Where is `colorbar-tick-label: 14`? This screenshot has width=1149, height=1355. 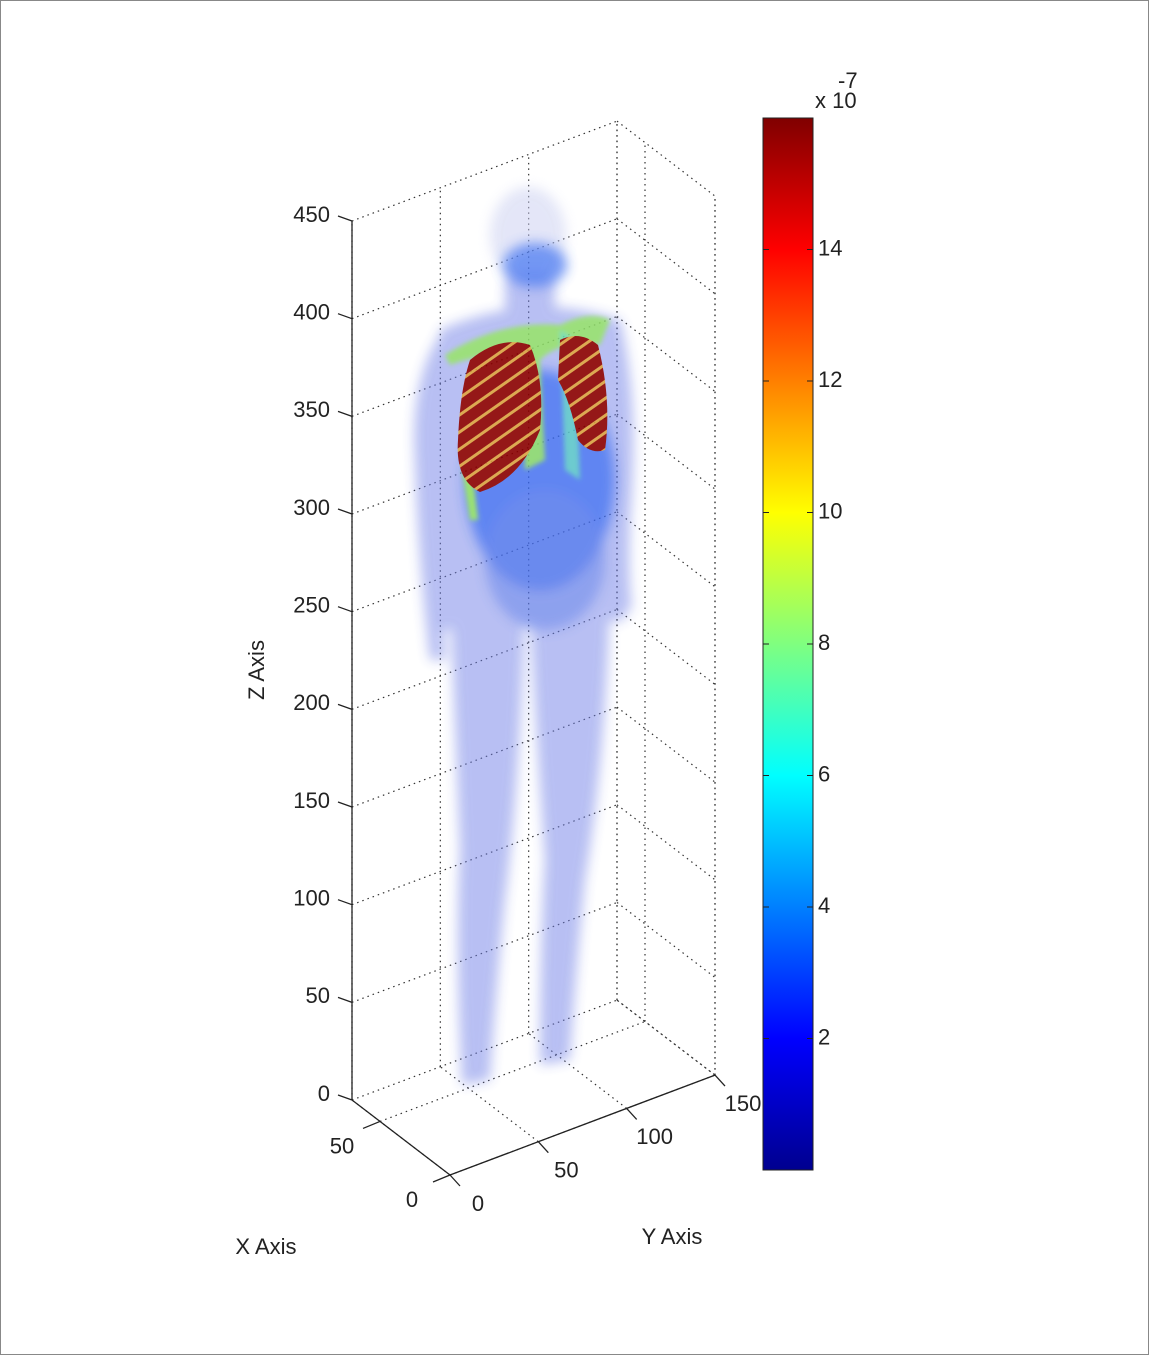
colorbar-tick-label: 14 is located at coordinates (830, 247).